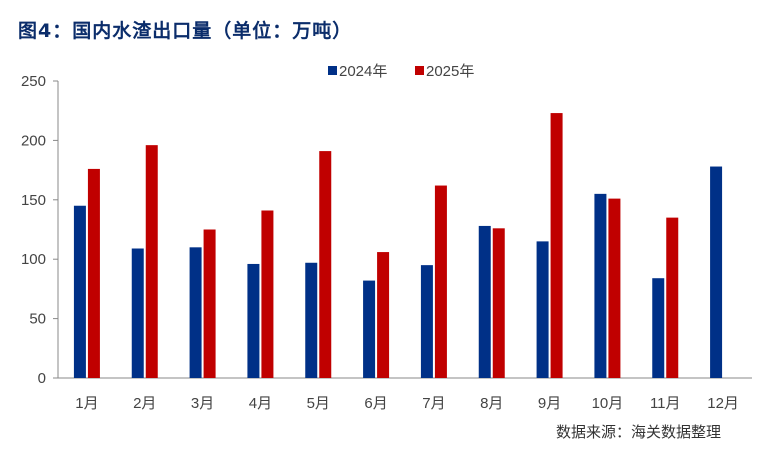 The width and height of the screenshot is (771, 455). Describe the element at coordinates (614, 288) in the screenshot. I see `bar-2025年-10月` at that location.